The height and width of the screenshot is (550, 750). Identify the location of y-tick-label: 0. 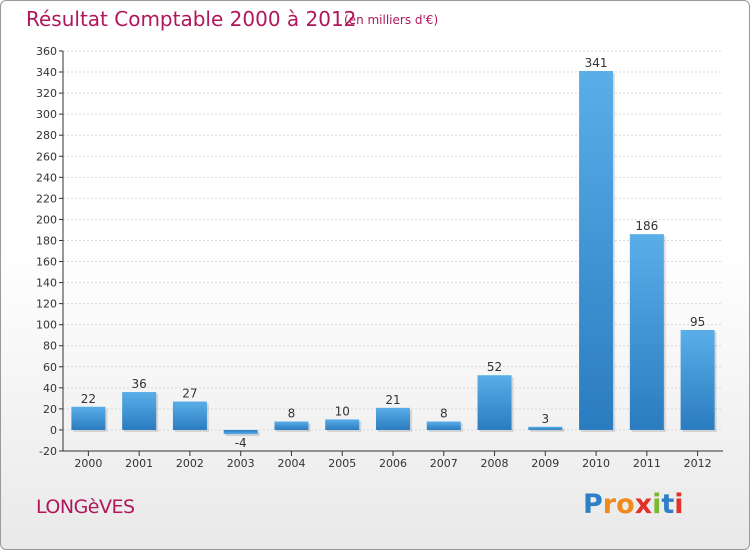
(53, 430).